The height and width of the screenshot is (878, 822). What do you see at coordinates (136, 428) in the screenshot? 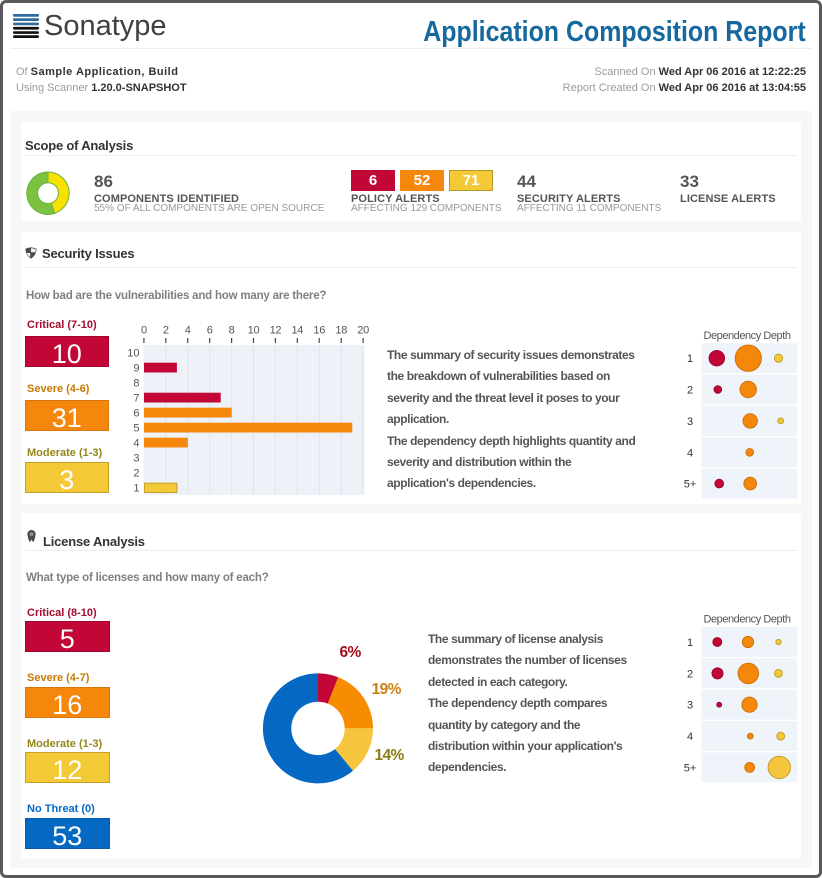
I see `svg-text: 5` at bounding box center [136, 428].